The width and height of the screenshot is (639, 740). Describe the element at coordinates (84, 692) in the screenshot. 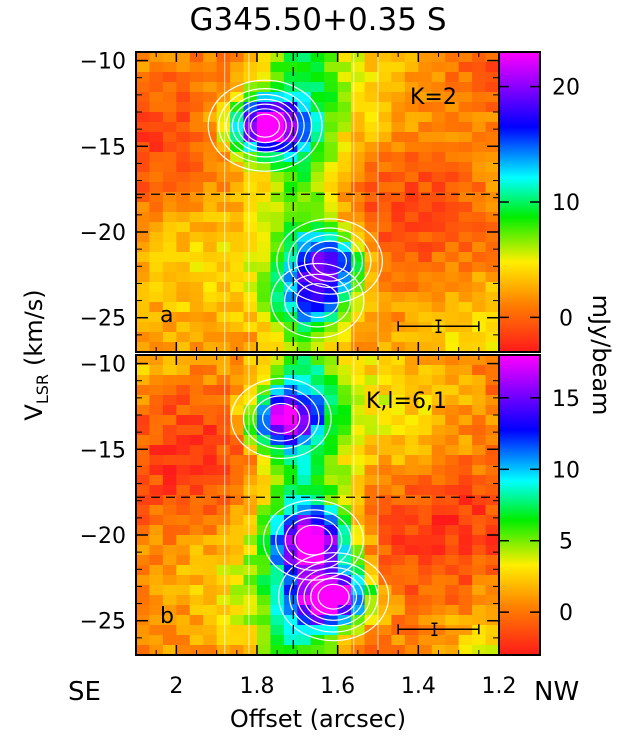

I see `side-label-se: SE` at that location.